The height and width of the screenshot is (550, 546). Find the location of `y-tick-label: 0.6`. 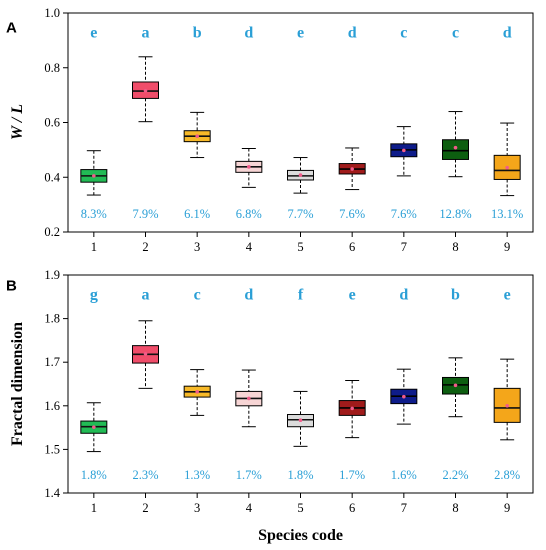

y-tick-label: 0.6 is located at coordinates (52, 123).